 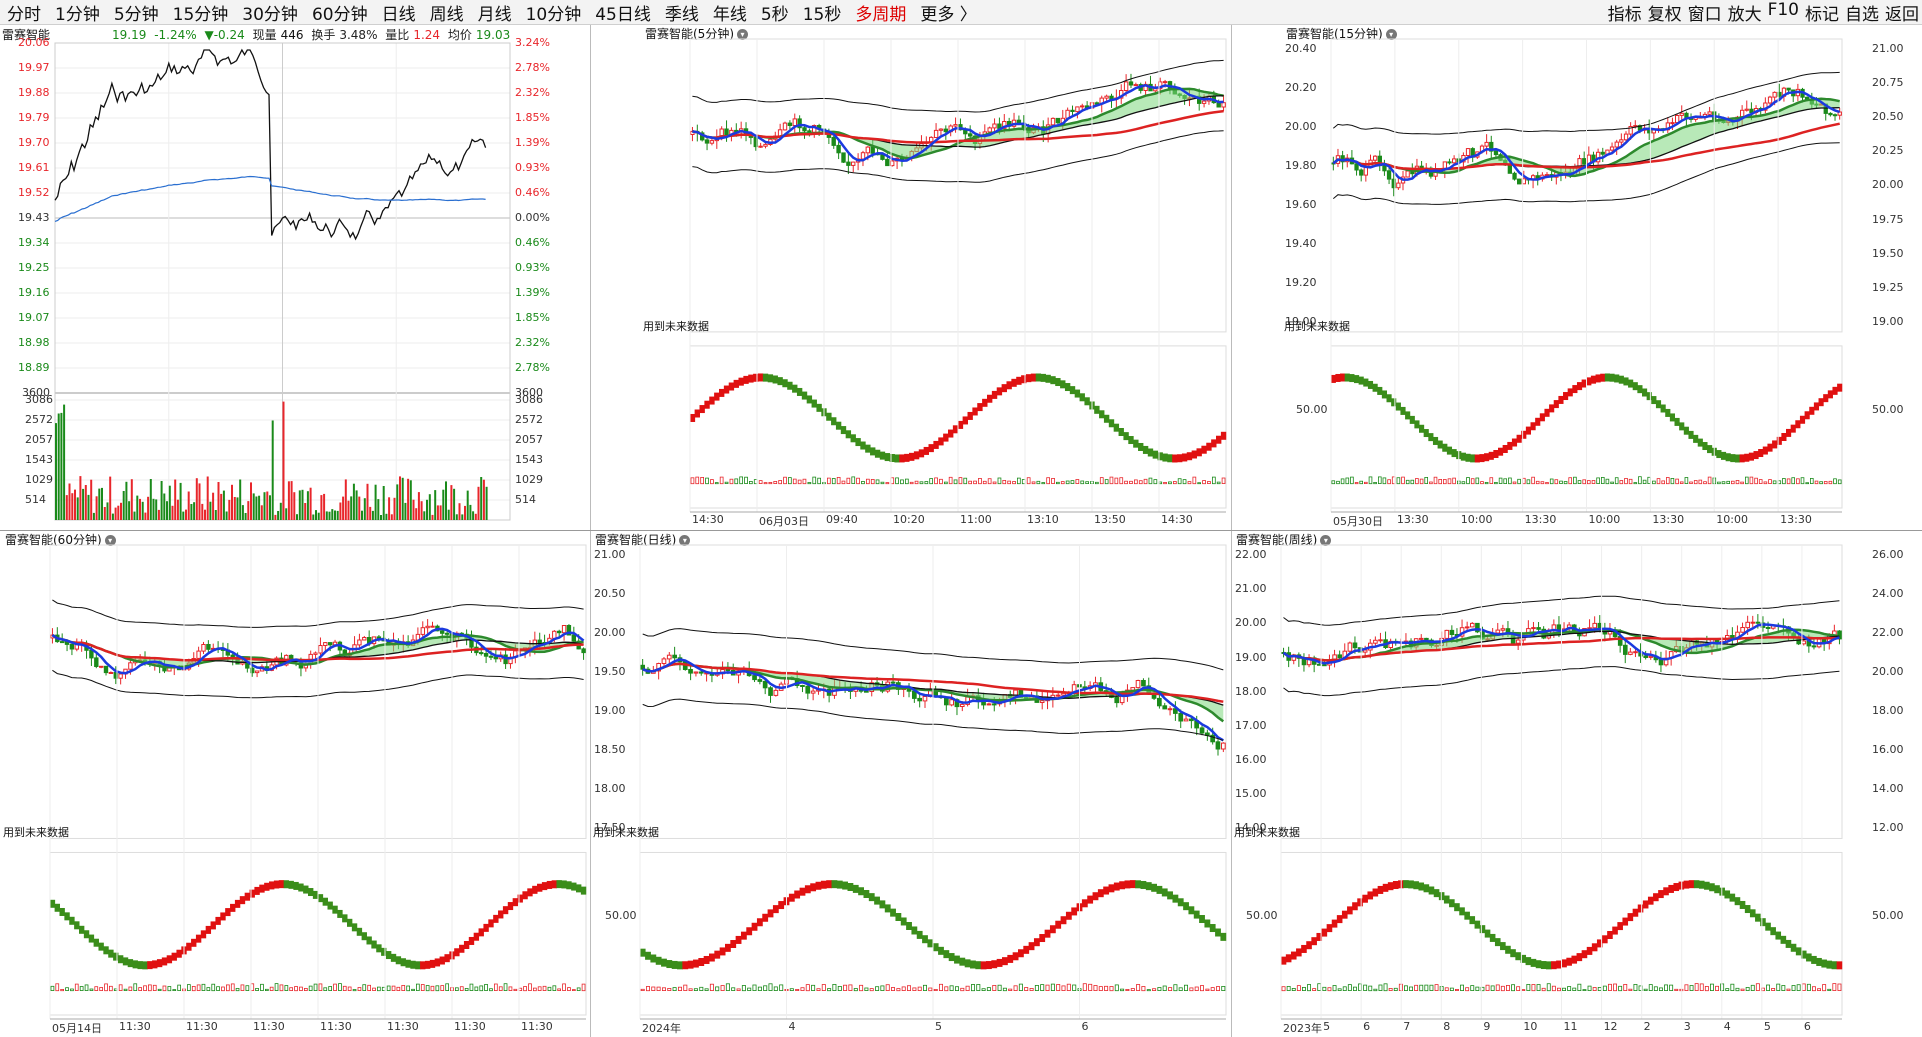 What do you see at coordinates (1744, 14) in the screenshot?
I see `tool-button-3: 放大` at bounding box center [1744, 14].